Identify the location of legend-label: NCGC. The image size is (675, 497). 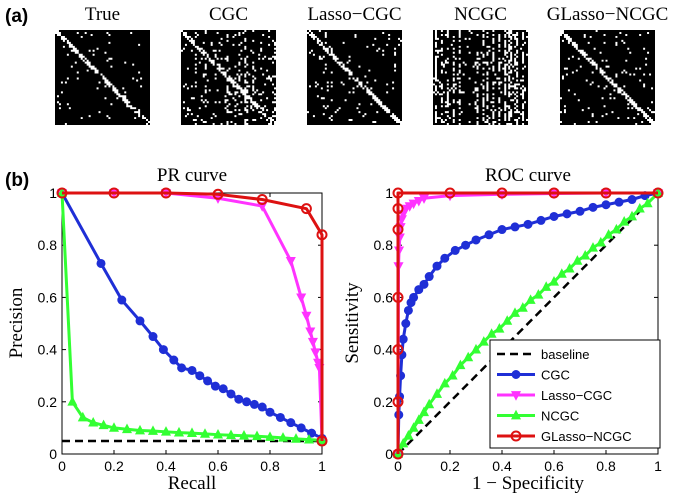
(560, 416).